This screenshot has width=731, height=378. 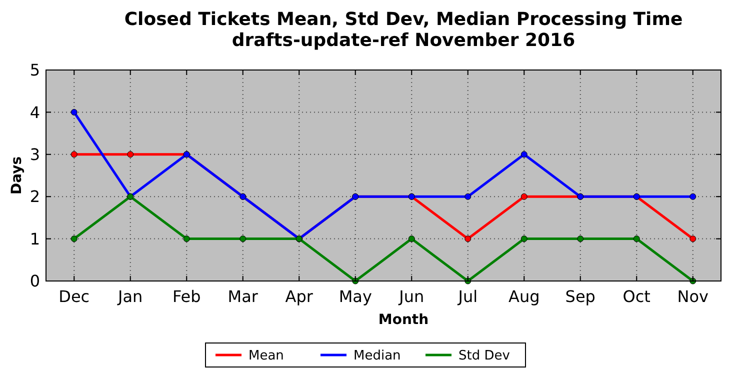 I want to click on y-tick-label: 4, so click(x=35, y=112).